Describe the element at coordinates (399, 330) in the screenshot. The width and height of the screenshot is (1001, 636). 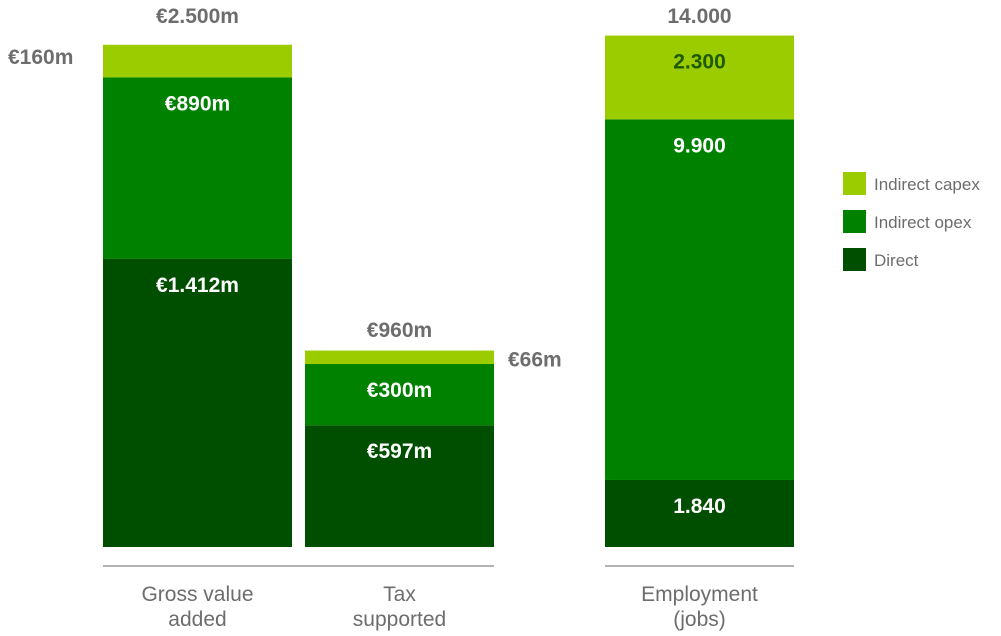
I see `total-label-1: €960m` at that location.